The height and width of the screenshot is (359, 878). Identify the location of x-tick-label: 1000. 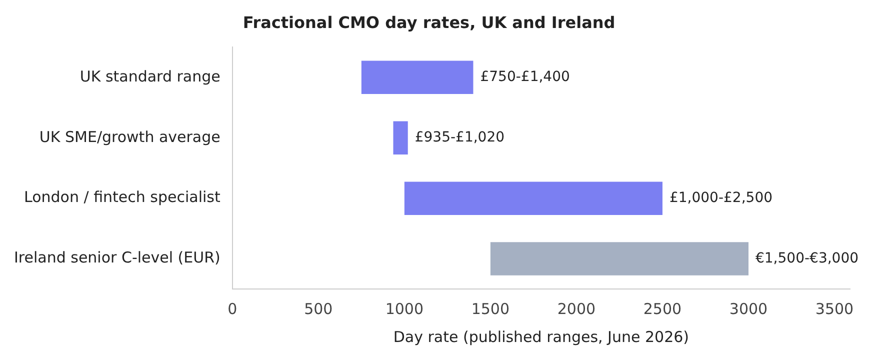
(404, 309).